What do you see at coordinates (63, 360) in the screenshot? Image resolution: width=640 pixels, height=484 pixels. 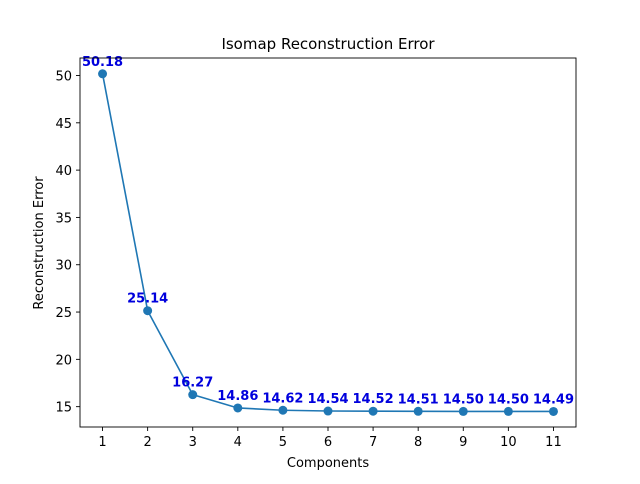 I see `y-tick-label: 20` at bounding box center [63, 360].